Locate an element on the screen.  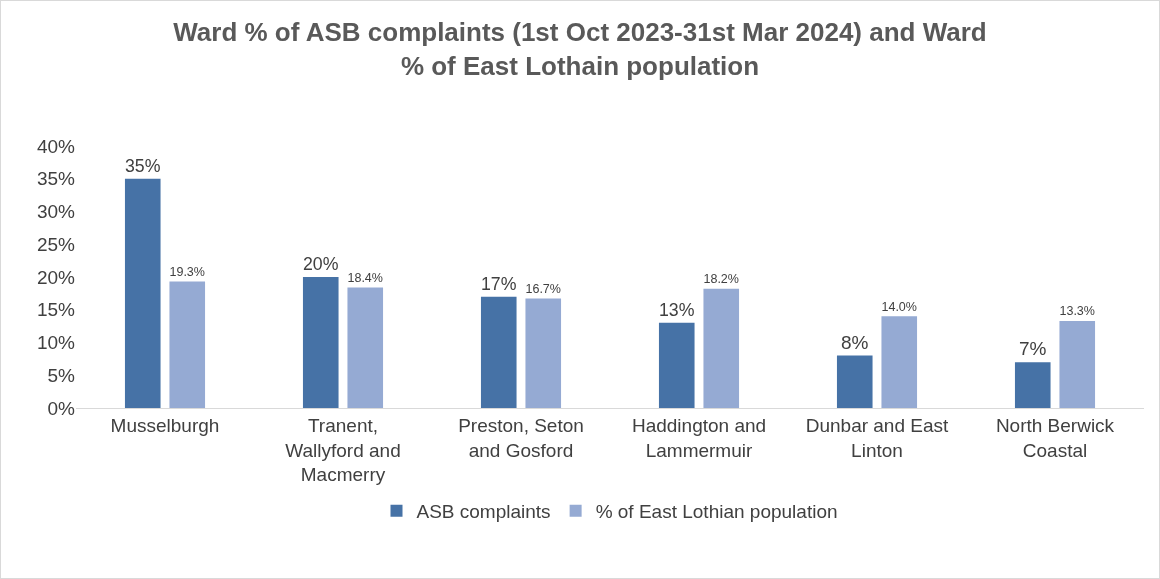
x-tick-label: North Berwick Coastal is located at coordinates (1055, 437).